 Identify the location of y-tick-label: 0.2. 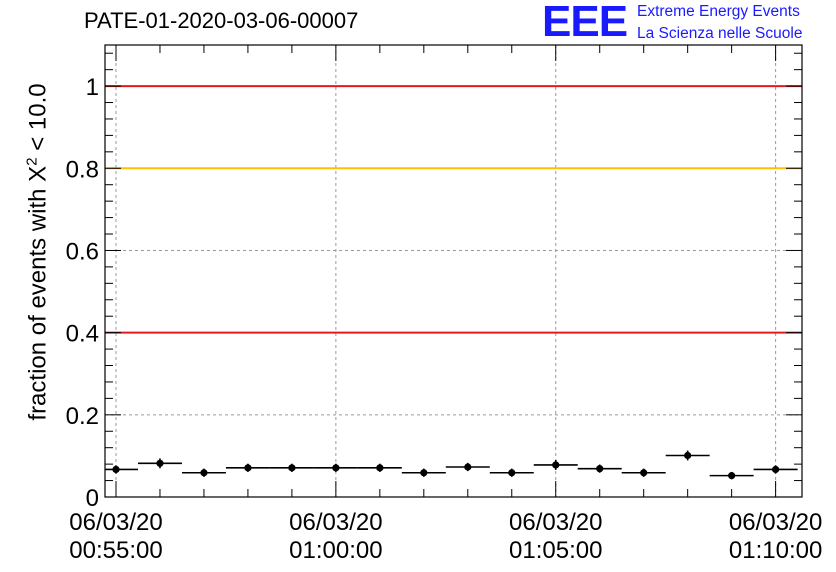
(82, 416).